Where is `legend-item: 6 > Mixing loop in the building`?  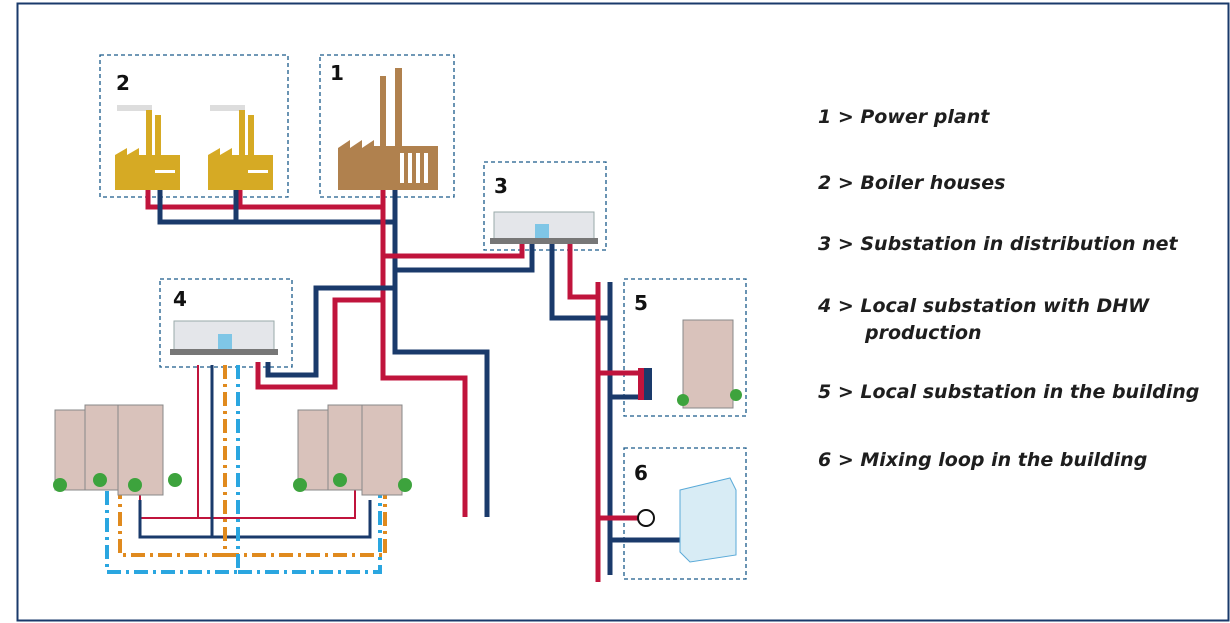 legend-item: 6 > Mixing loop in the building is located at coordinates (983, 460).